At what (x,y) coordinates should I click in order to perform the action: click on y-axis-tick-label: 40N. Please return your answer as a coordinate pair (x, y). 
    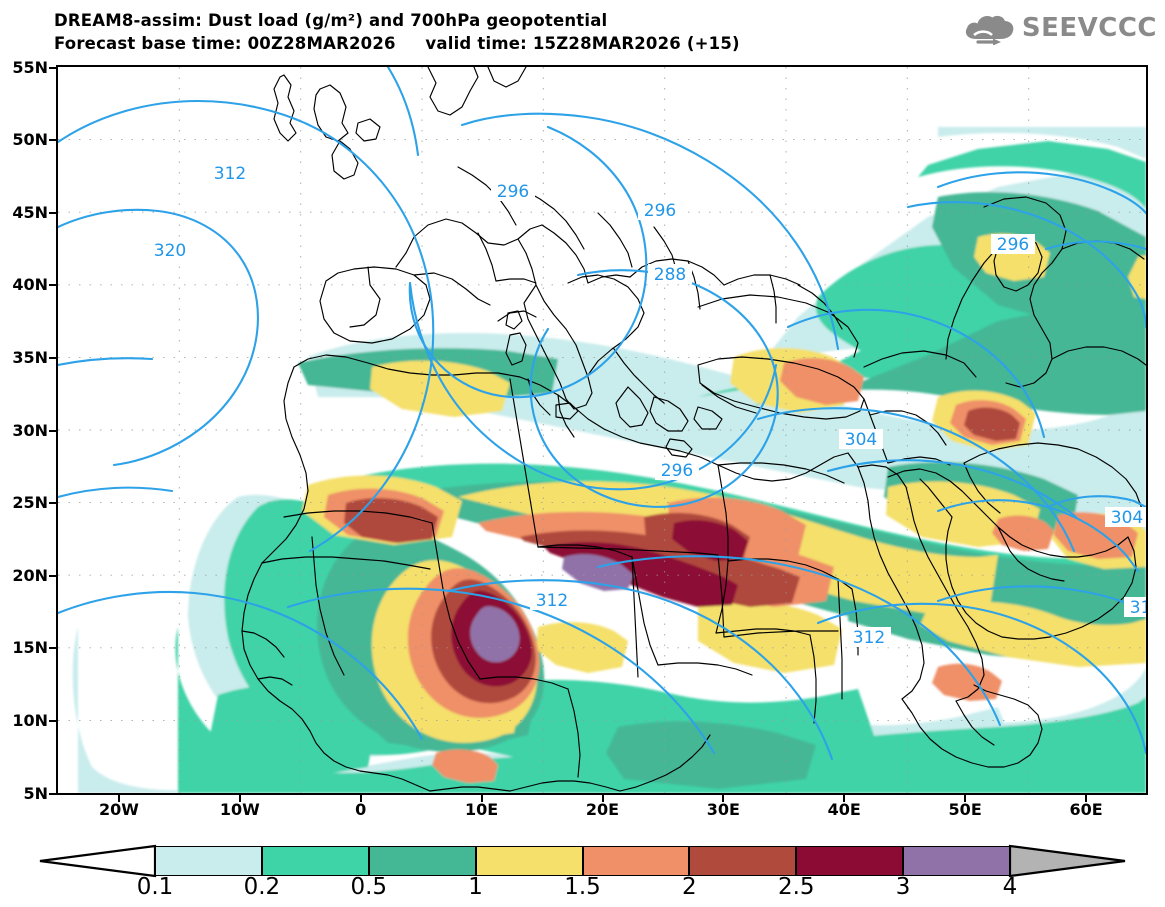
    Looking at the image, I should click on (30, 285).